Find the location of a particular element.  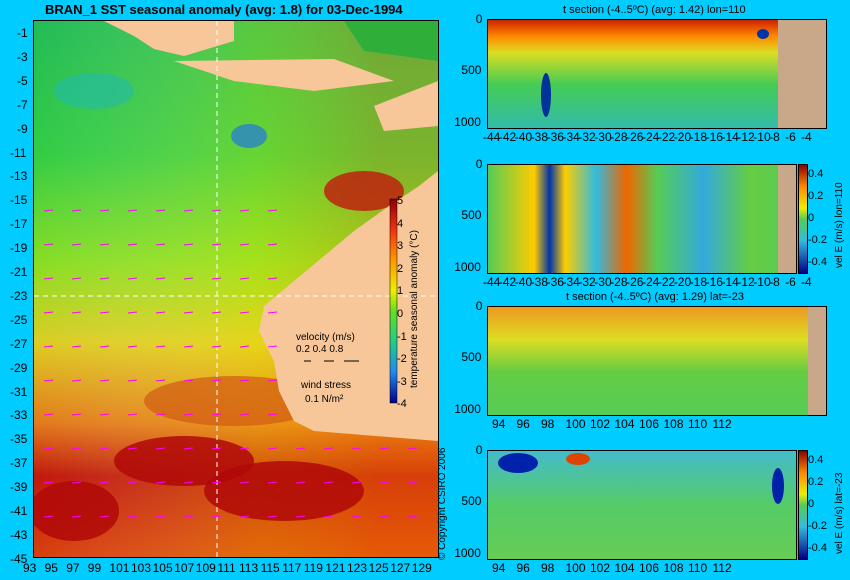

section-x-tick-label: 108 is located at coordinates (673, 424).